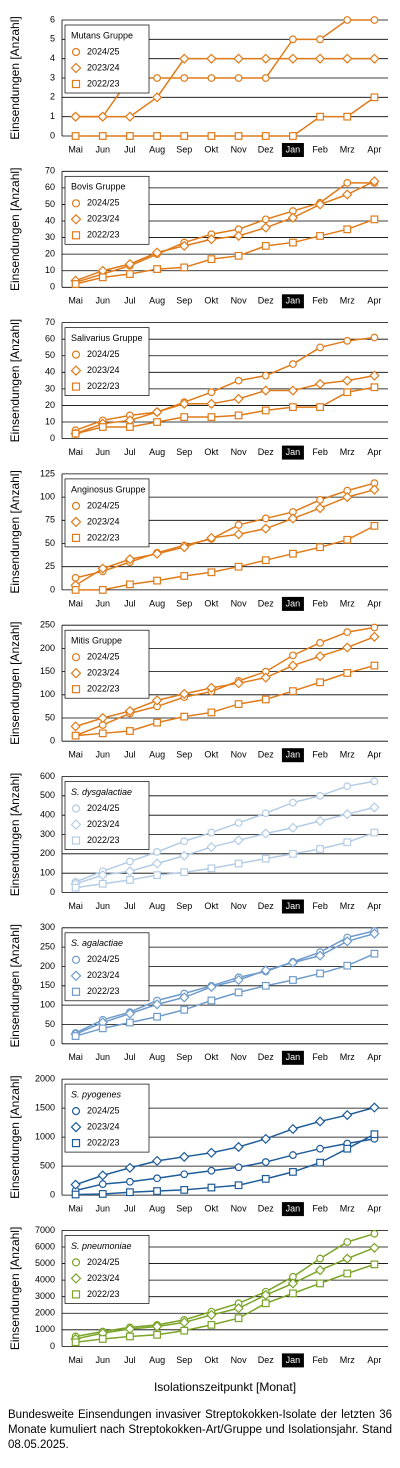  Describe the element at coordinates (52, 97) in the screenshot. I see `y-tick-label: 2` at that location.